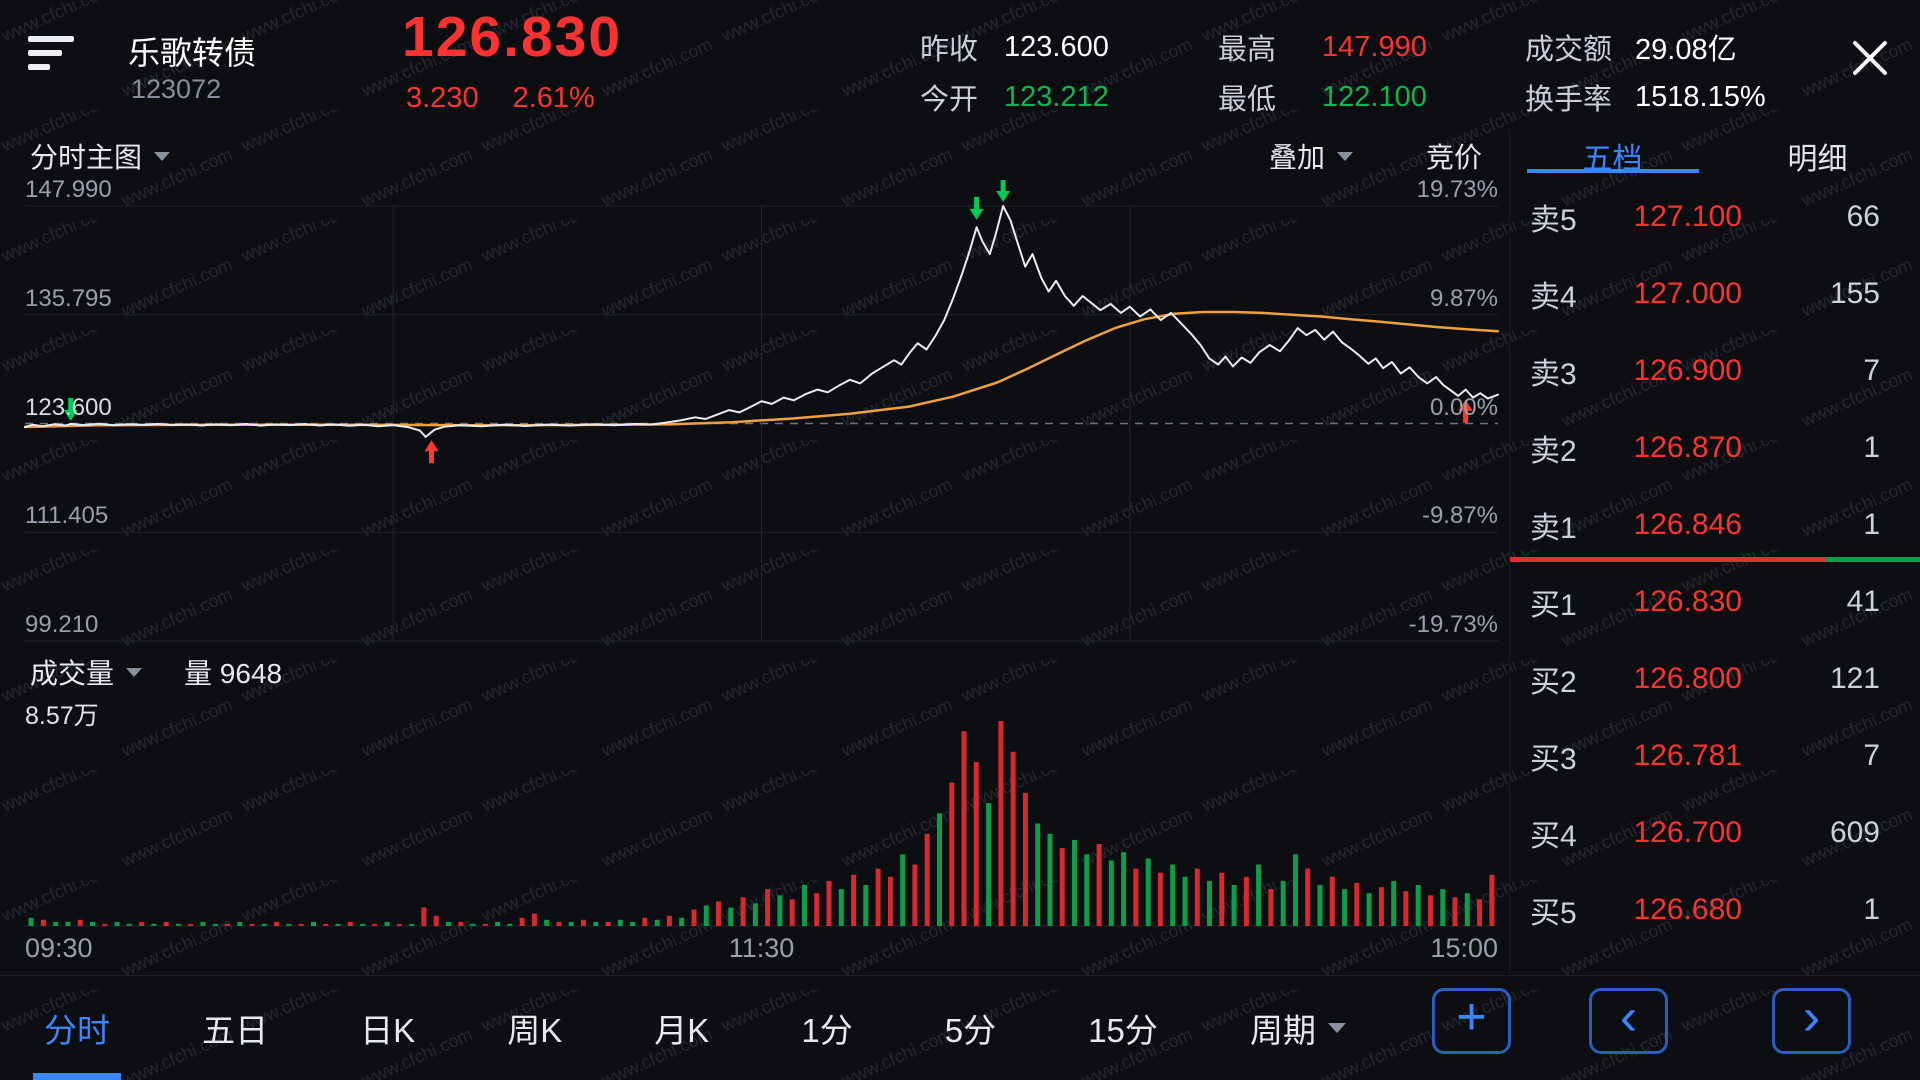 The width and height of the screenshot is (1920, 1080). I want to click on main-chart-selector: 分时主图, so click(100, 156).